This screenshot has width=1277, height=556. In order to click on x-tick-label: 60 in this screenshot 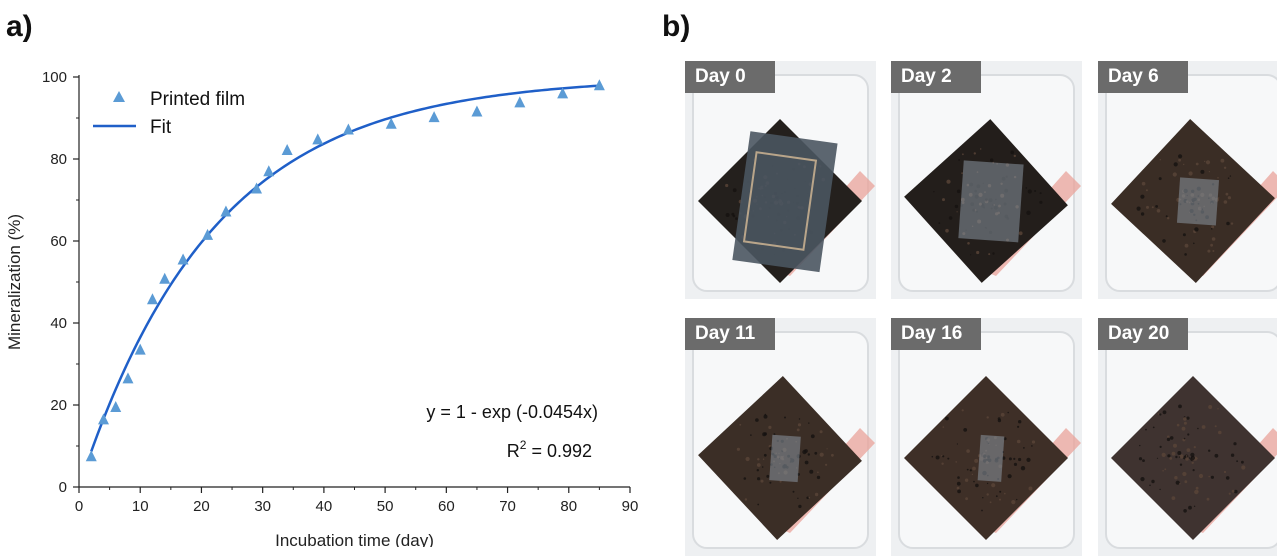, I will do `click(446, 506)`.